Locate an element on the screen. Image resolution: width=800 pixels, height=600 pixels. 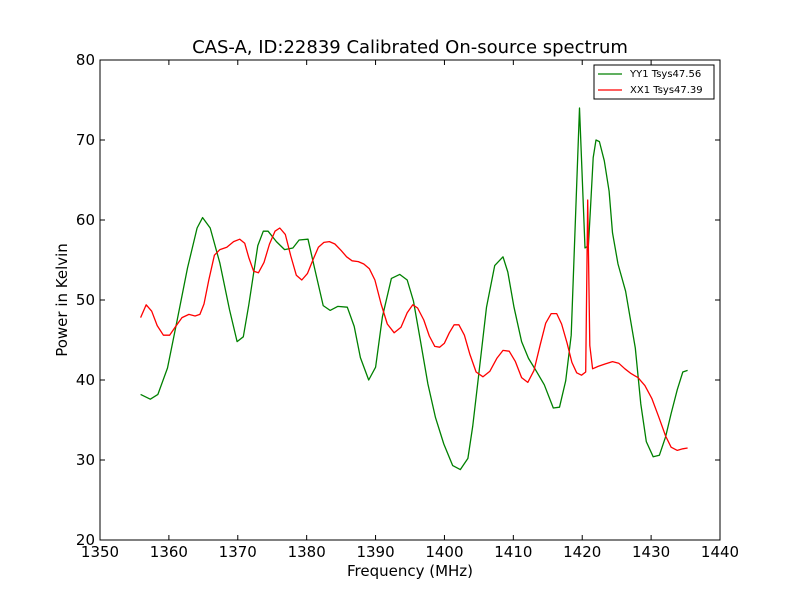
x-tick-label: 1350 is located at coordinates (100, 552).